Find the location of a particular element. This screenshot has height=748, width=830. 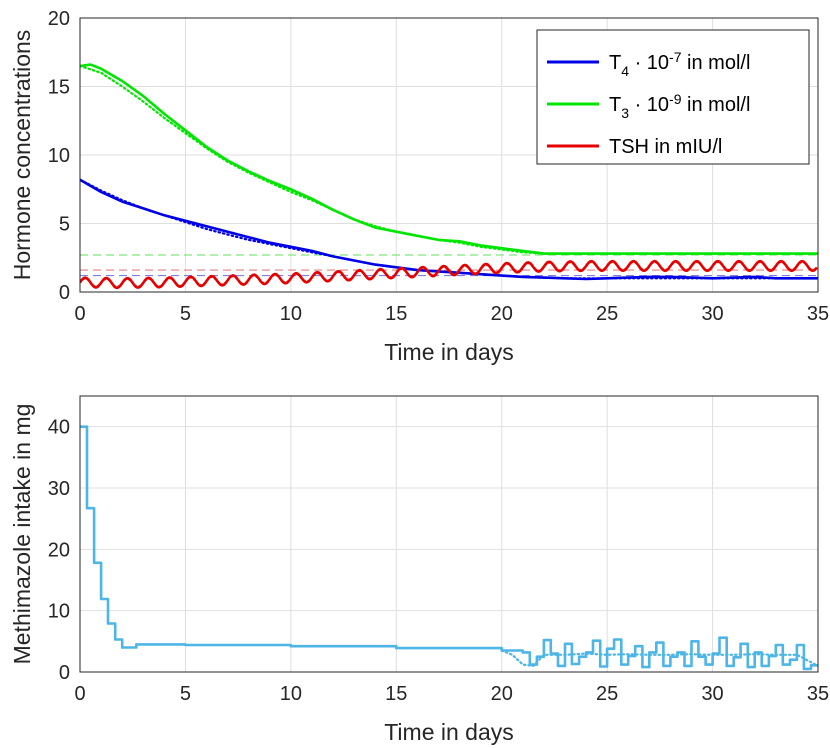

y-axis-label: Methimazole intake in mg is located at coordinates (22, 534).